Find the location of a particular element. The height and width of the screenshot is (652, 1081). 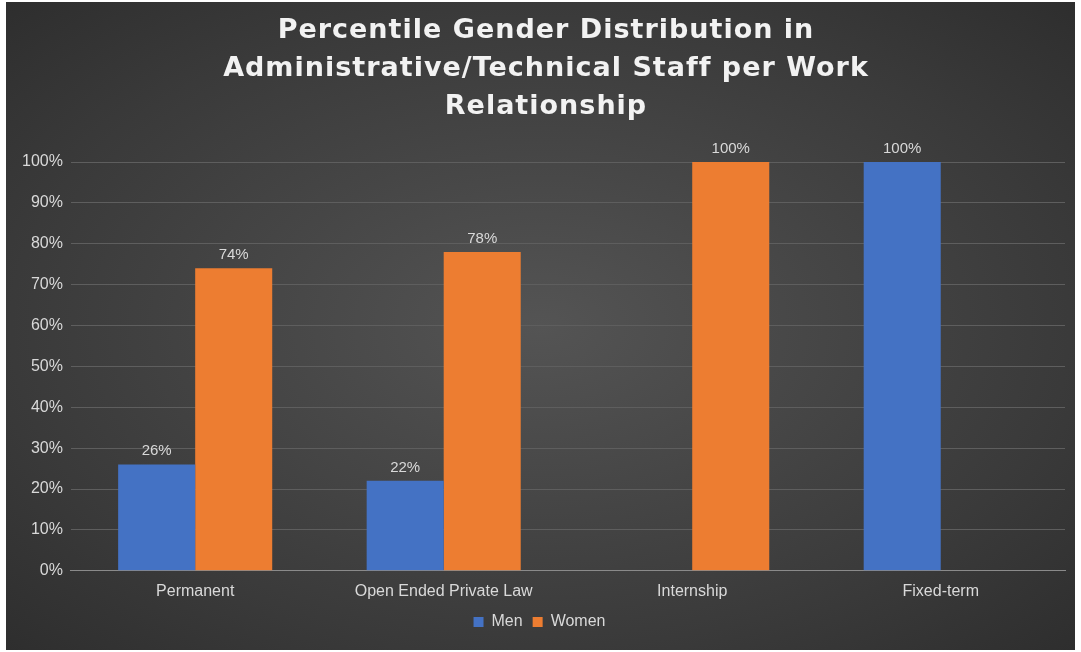

y-tick-label: 10% is located at coordinates (46, 529).